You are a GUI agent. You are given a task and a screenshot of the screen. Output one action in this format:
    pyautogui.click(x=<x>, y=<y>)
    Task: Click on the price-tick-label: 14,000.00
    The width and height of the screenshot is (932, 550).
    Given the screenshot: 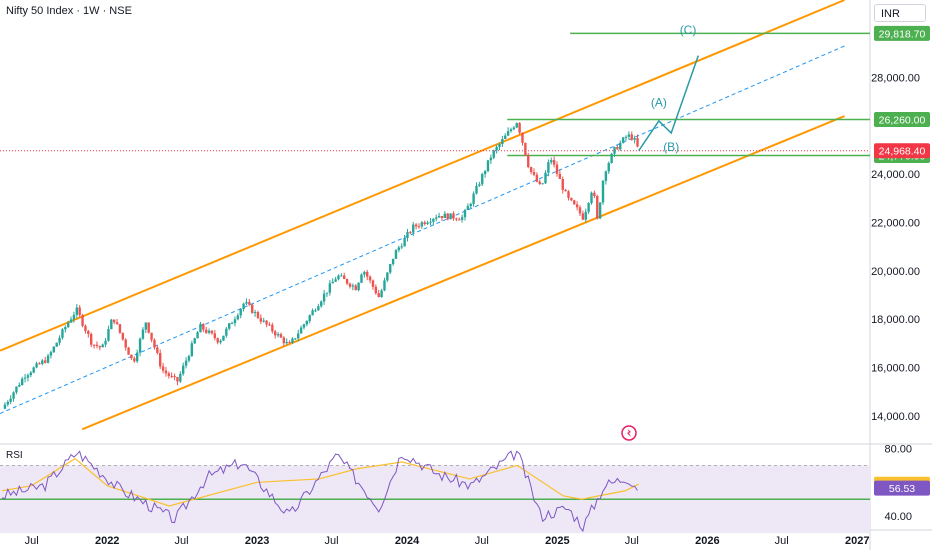 What is the action you would take?
    pyautogui.click(x=895, y=417)
    